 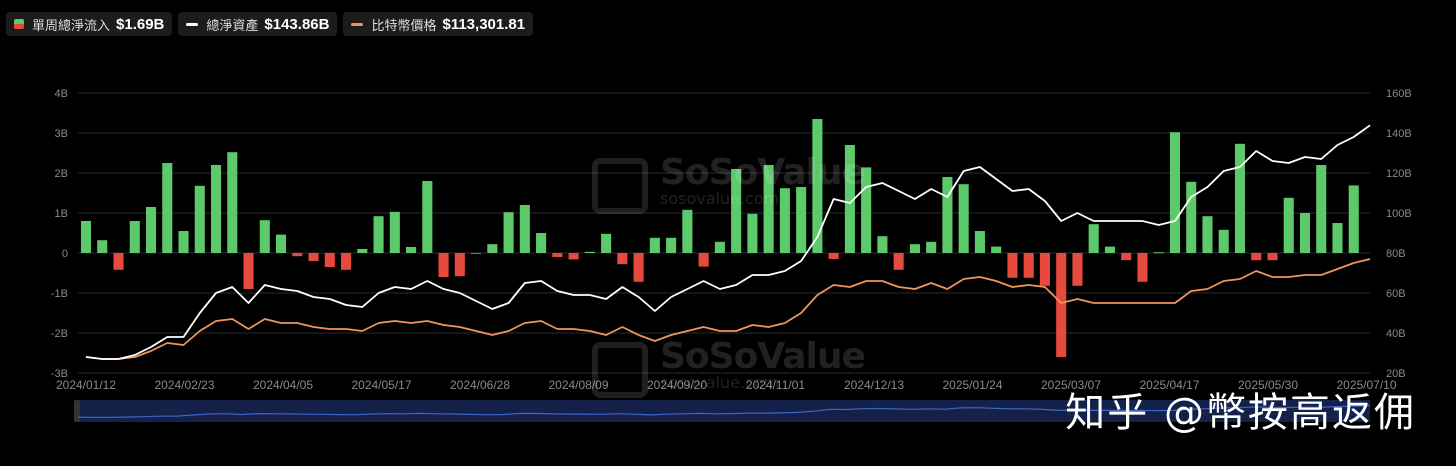 I want to click on x-axis-tick-label: 2025/05/30, so click(x=1268, y=385).